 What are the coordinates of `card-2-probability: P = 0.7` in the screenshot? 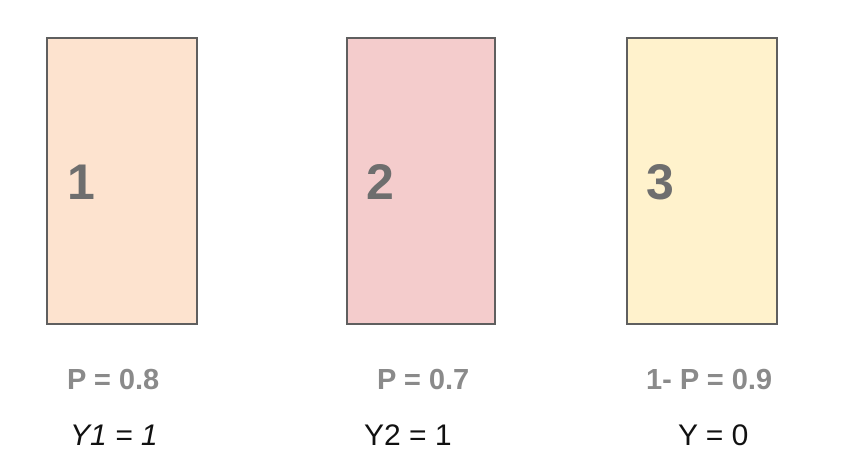 It's located at (423, 380).